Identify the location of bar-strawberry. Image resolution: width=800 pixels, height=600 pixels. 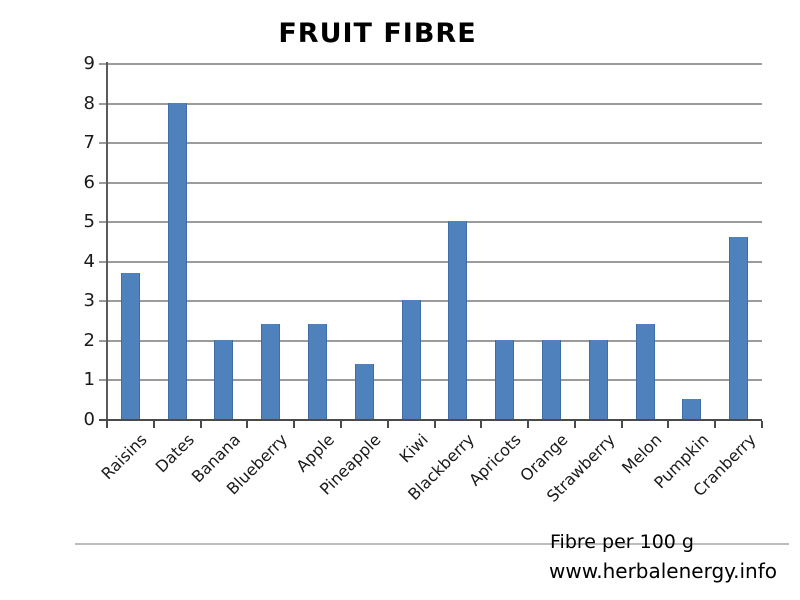
(598, 379).